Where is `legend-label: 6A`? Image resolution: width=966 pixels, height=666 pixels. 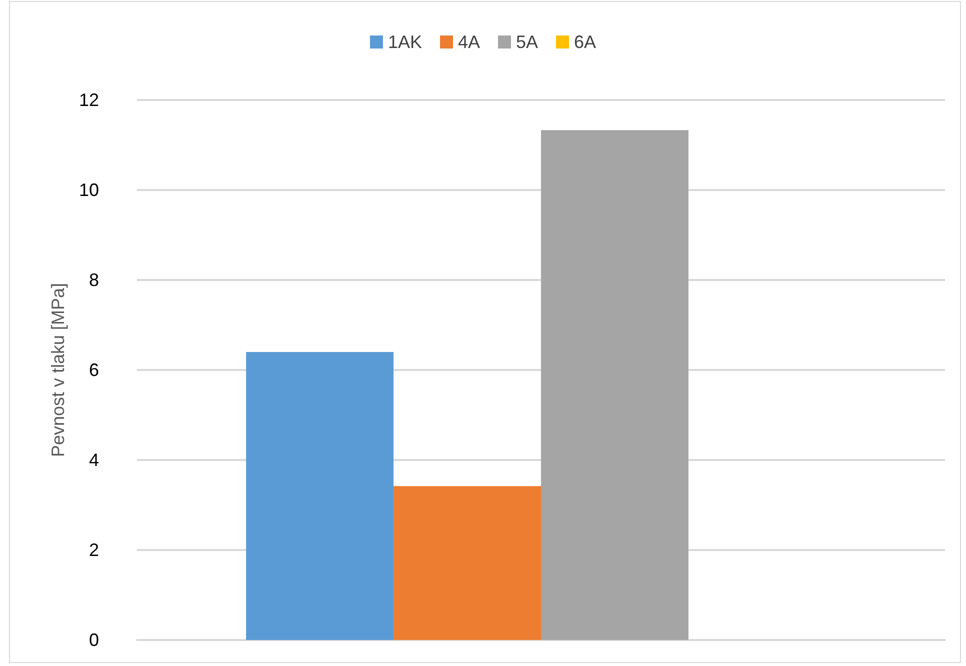
legend-label: 6A is located at coordinates (585, 42).